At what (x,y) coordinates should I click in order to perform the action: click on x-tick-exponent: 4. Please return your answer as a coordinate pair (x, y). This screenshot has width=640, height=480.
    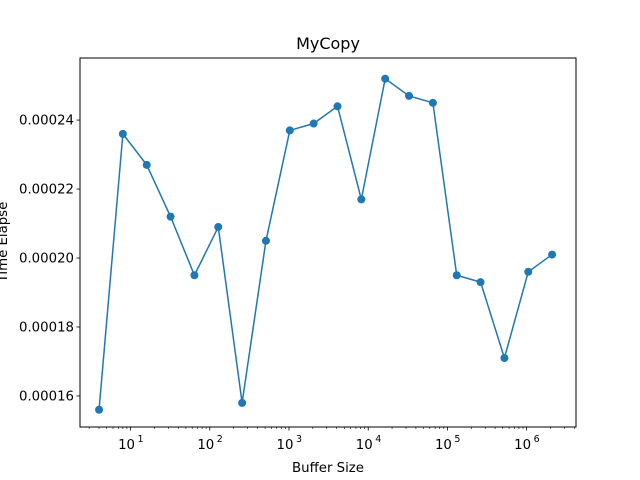
    Looking at the image, I should click on (378, 439).